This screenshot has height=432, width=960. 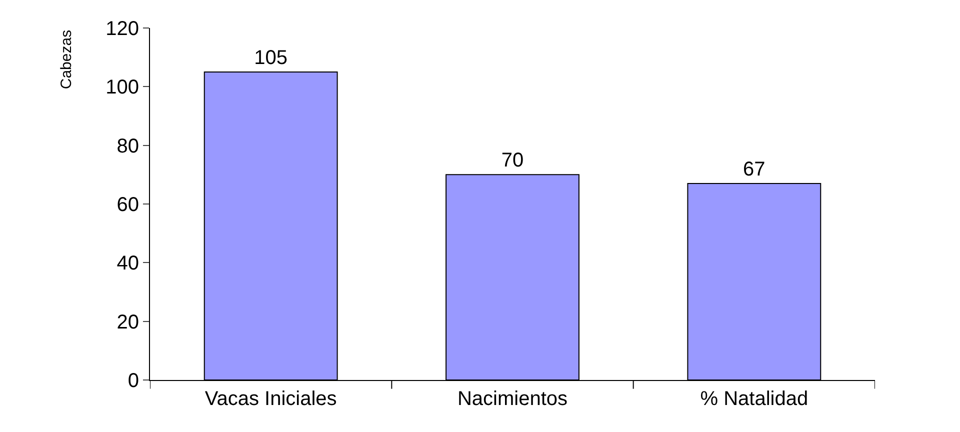 What do you see at coordinates (127, 263) in the screenshot?
I see `y-tick-label: 40` at bounding box center [127, 263].